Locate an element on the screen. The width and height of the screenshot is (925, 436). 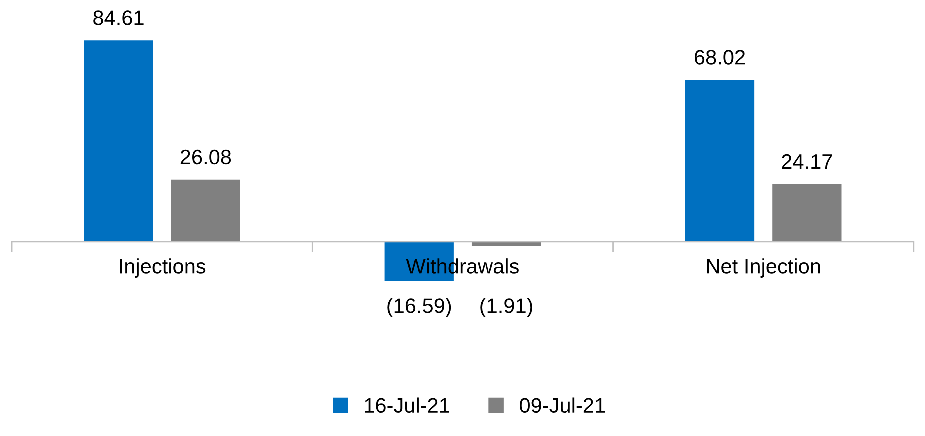
x-tick-label: Injections is located at coordinates (163, 268).